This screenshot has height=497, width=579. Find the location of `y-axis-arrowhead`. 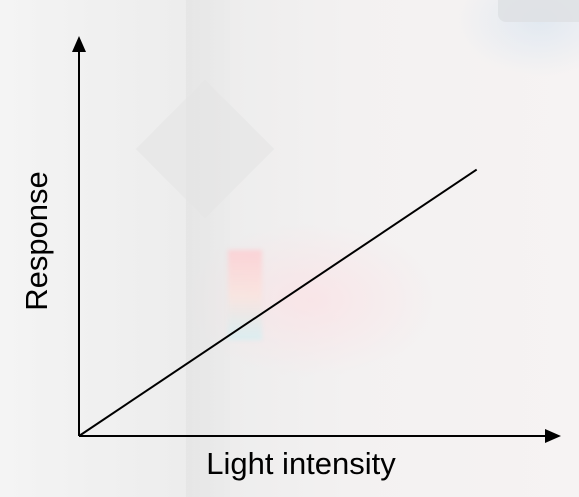

y-axis-arrowhead is located at coordinates (79, 44).